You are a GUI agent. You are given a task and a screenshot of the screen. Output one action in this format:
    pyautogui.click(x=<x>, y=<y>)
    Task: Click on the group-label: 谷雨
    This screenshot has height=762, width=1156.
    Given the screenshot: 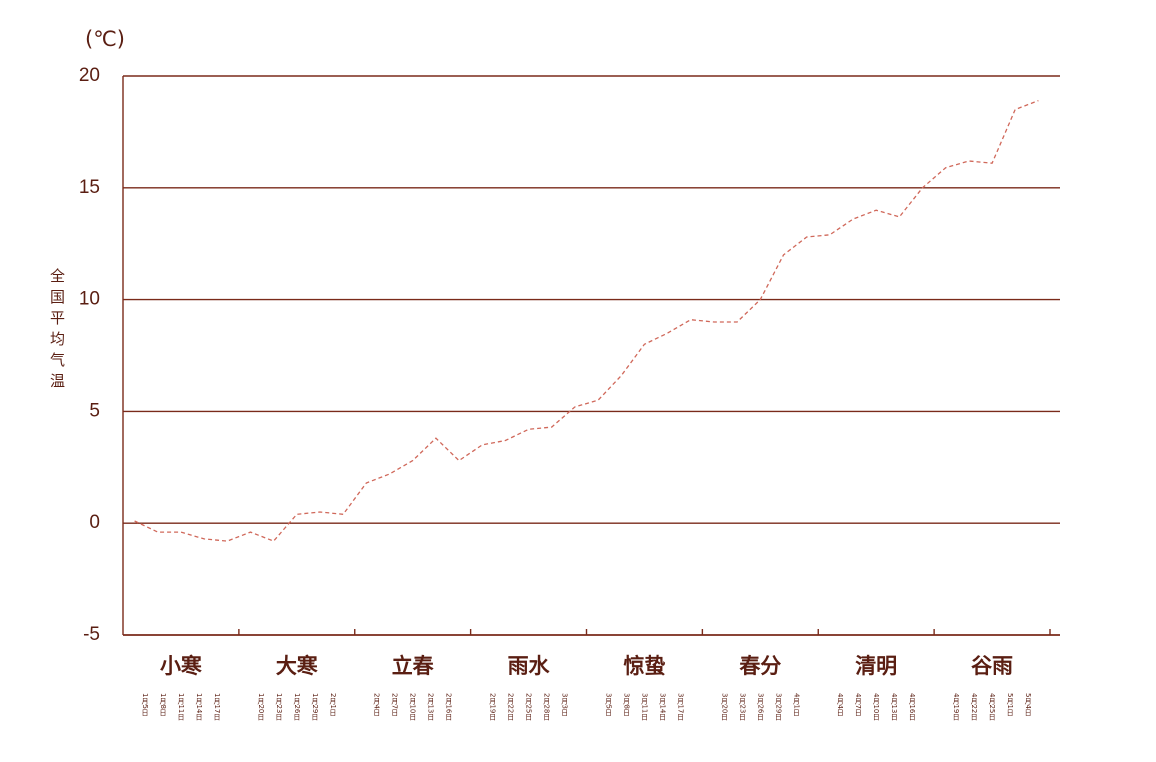 What is the action you would take?
    pyautogui.click(x=992, y=666)
    